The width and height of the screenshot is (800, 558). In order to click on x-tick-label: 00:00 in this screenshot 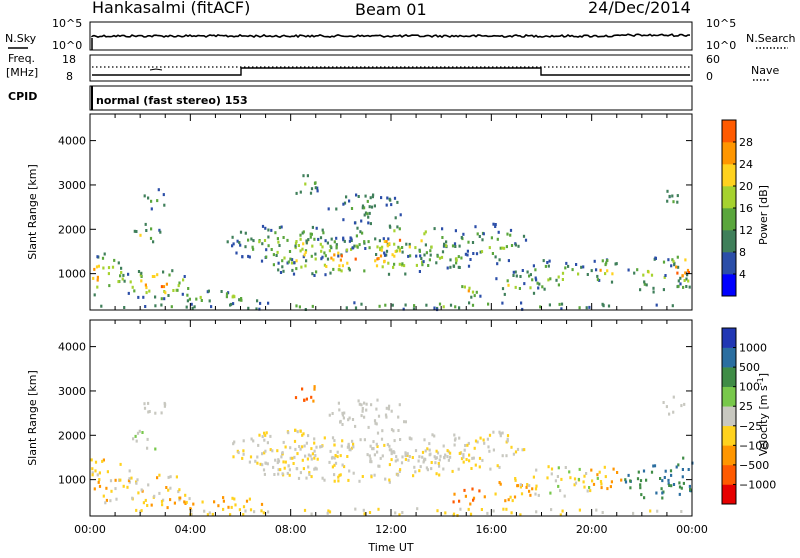, I will do `click(90, 529)`.